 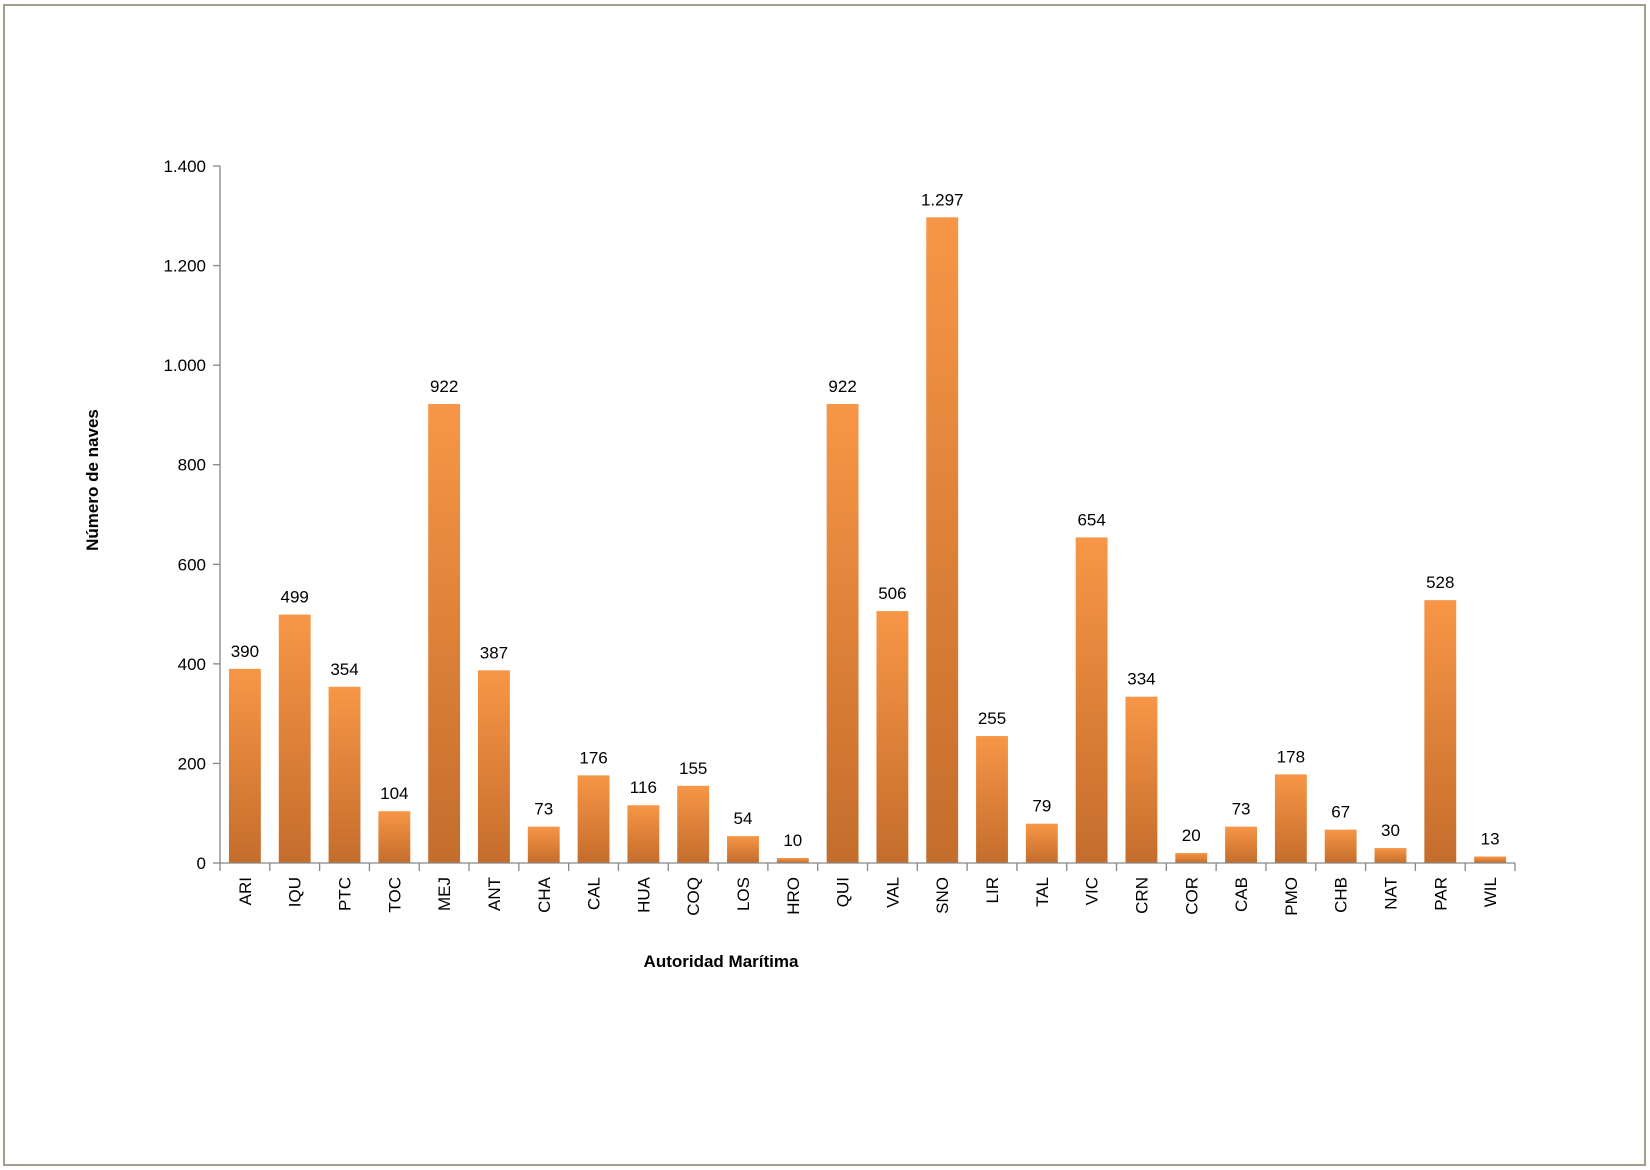 What do you see at coordinates (643, 834) in the screenshot?
I see `bar-hua` at bounding box center [643, 834].